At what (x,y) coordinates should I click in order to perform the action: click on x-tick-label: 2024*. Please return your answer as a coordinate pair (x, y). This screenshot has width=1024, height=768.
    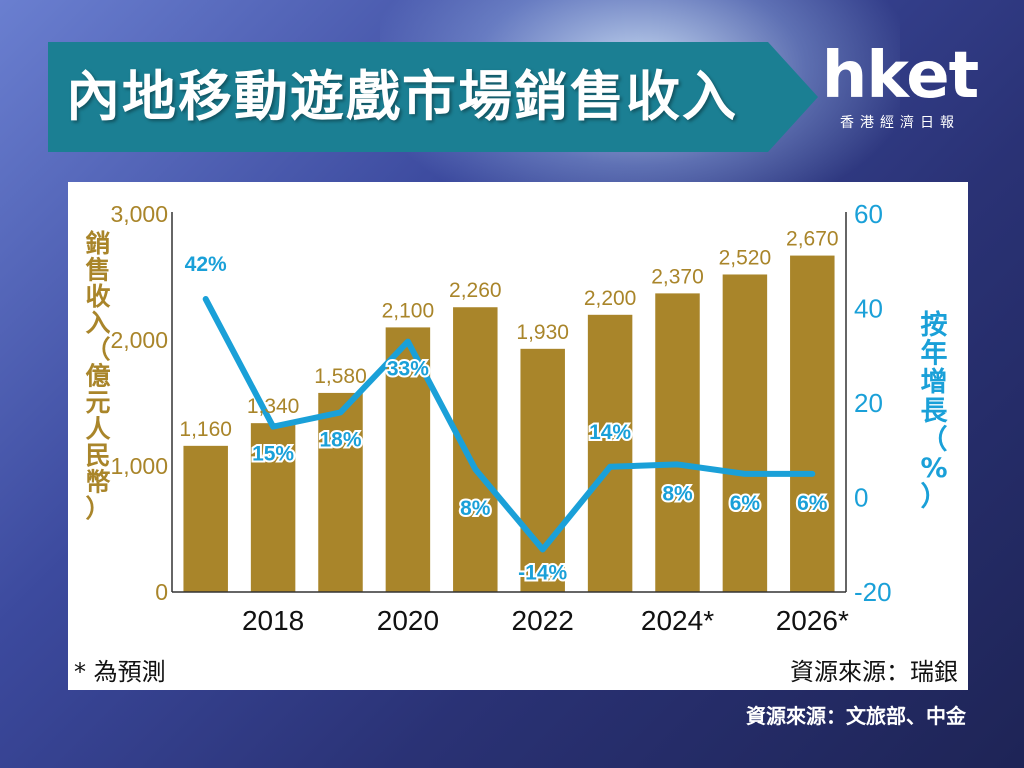
    Looking at the image, I should click on (677, 620).